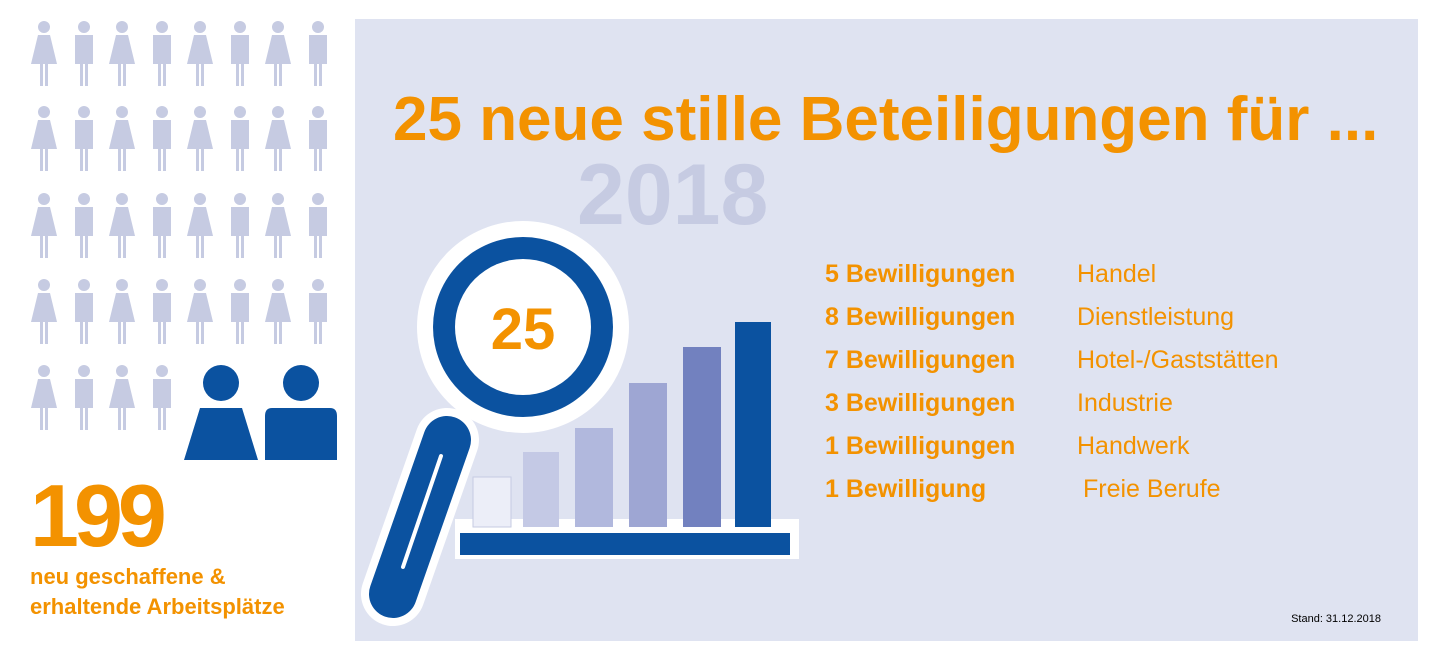 This screenshot has height=654, width=1437. I want to click on approval-sector: Industrie, so click(1125, 403).